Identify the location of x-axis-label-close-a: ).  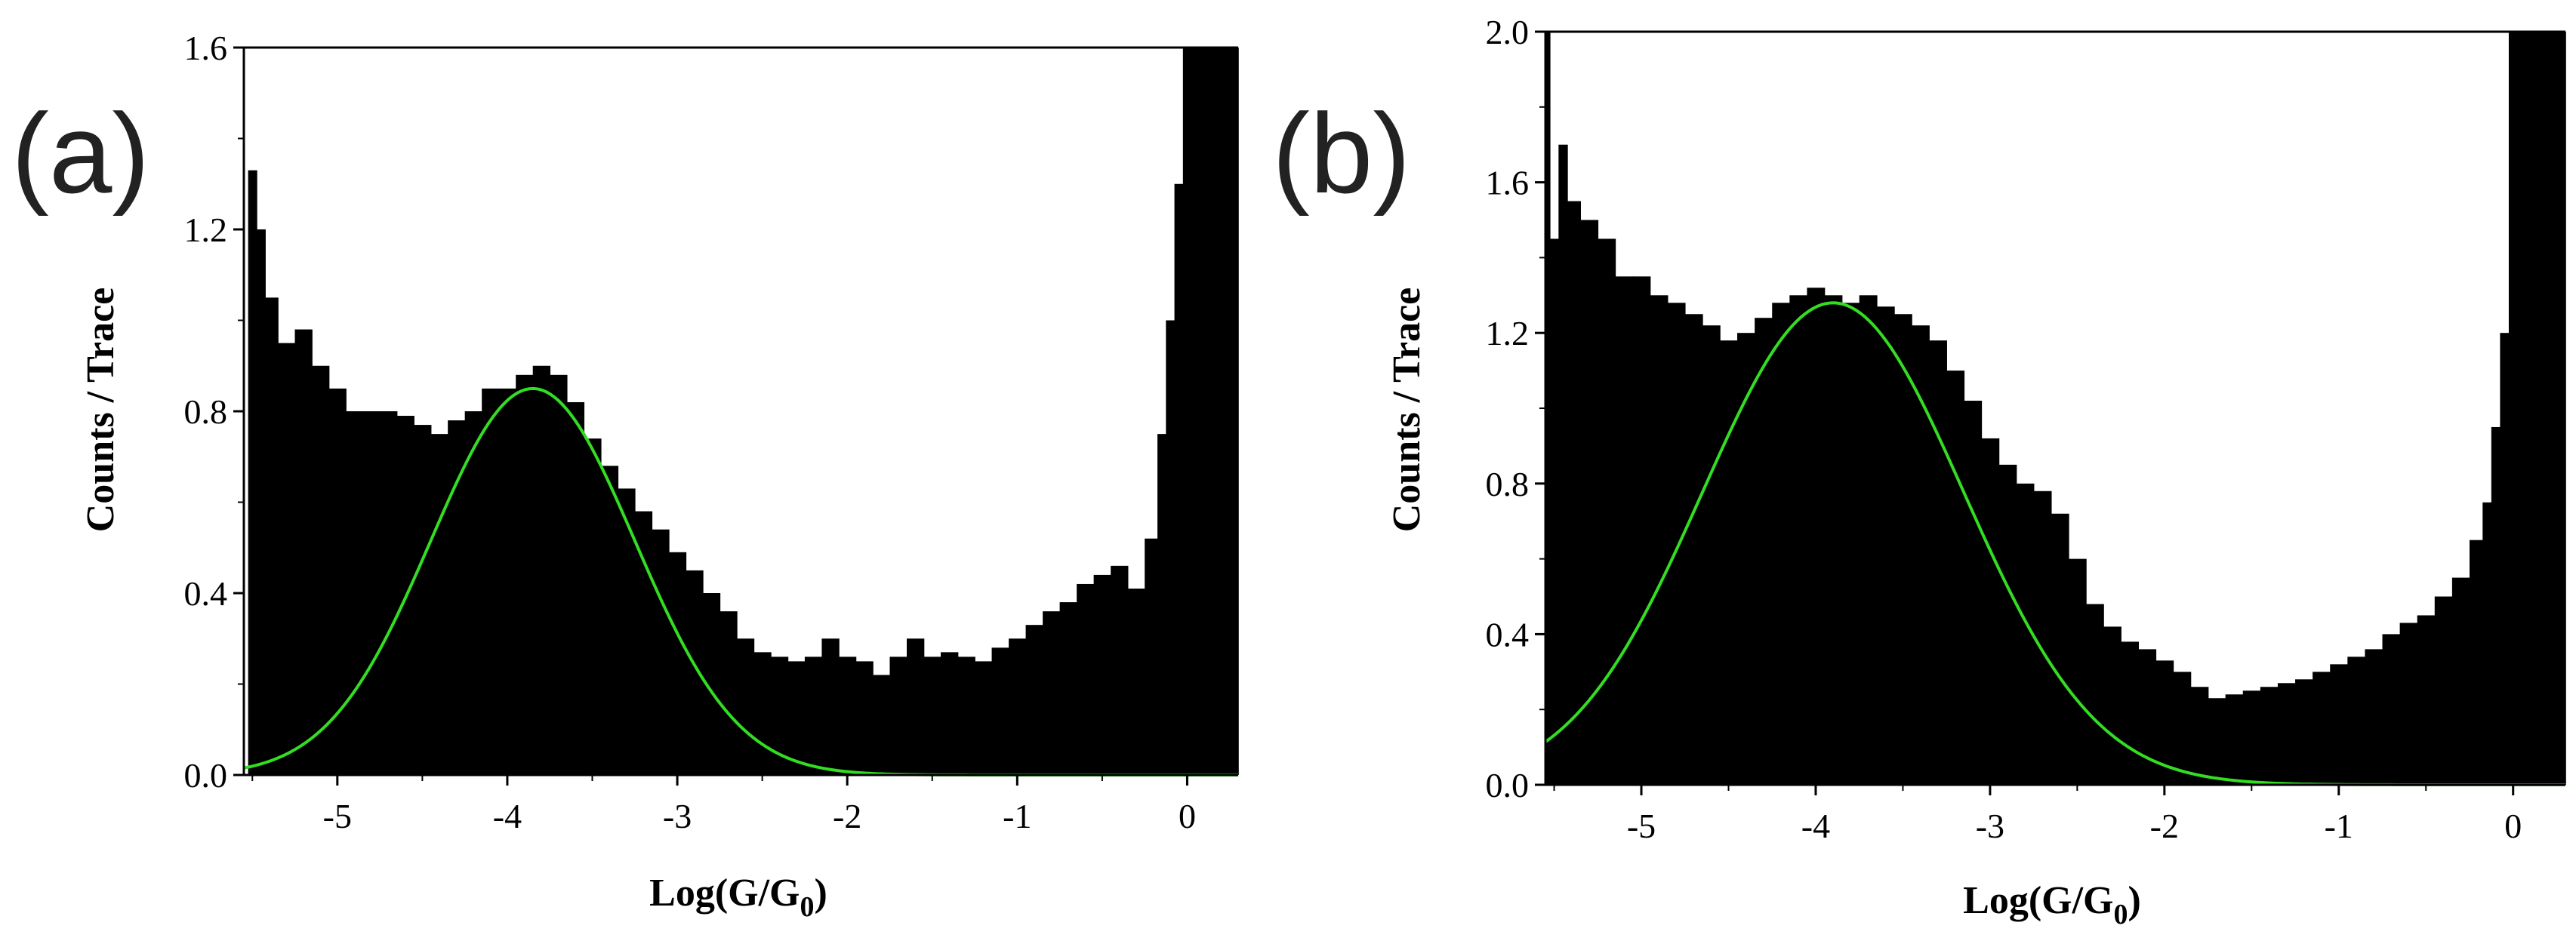
(821, 894).